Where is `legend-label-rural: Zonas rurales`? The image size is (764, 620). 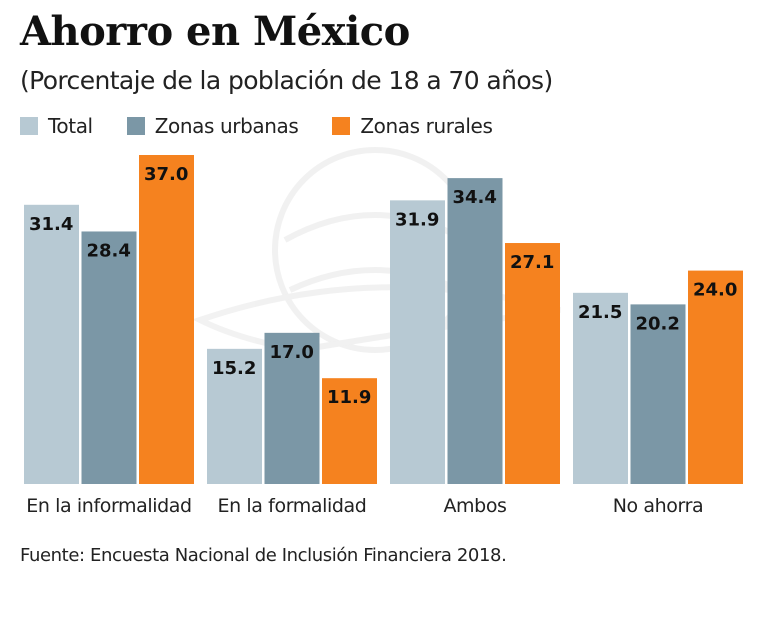
legend-label-rural: Zonas rurales is located at coordinates (426, 126).